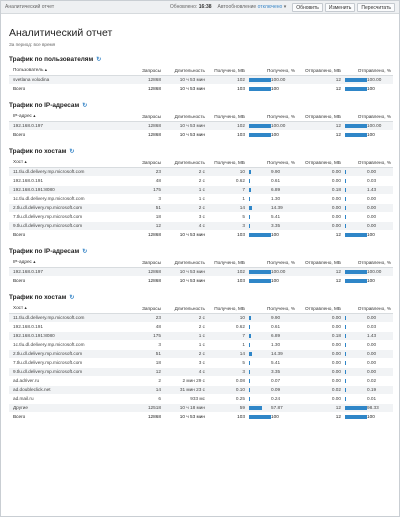  What do you see at coordinates (185, 381) in the screenshot?
I see `duration-value: 2 мин 29 с` at bounding box center [185, 381].